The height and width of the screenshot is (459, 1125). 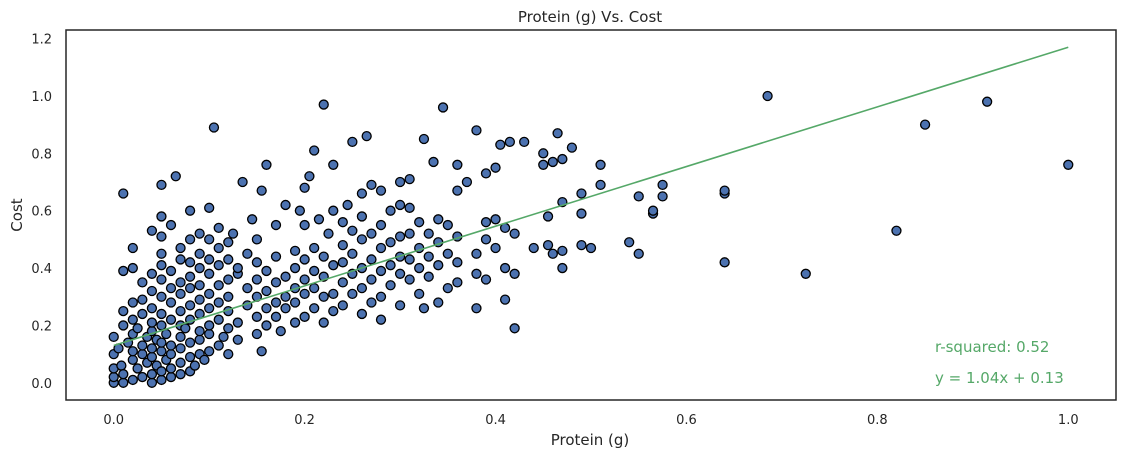 I want to click on y-axis-ticks: 0.0 0.2 0.4 0.6 0.8 1.0 1.2, so click(x=41, y=212).